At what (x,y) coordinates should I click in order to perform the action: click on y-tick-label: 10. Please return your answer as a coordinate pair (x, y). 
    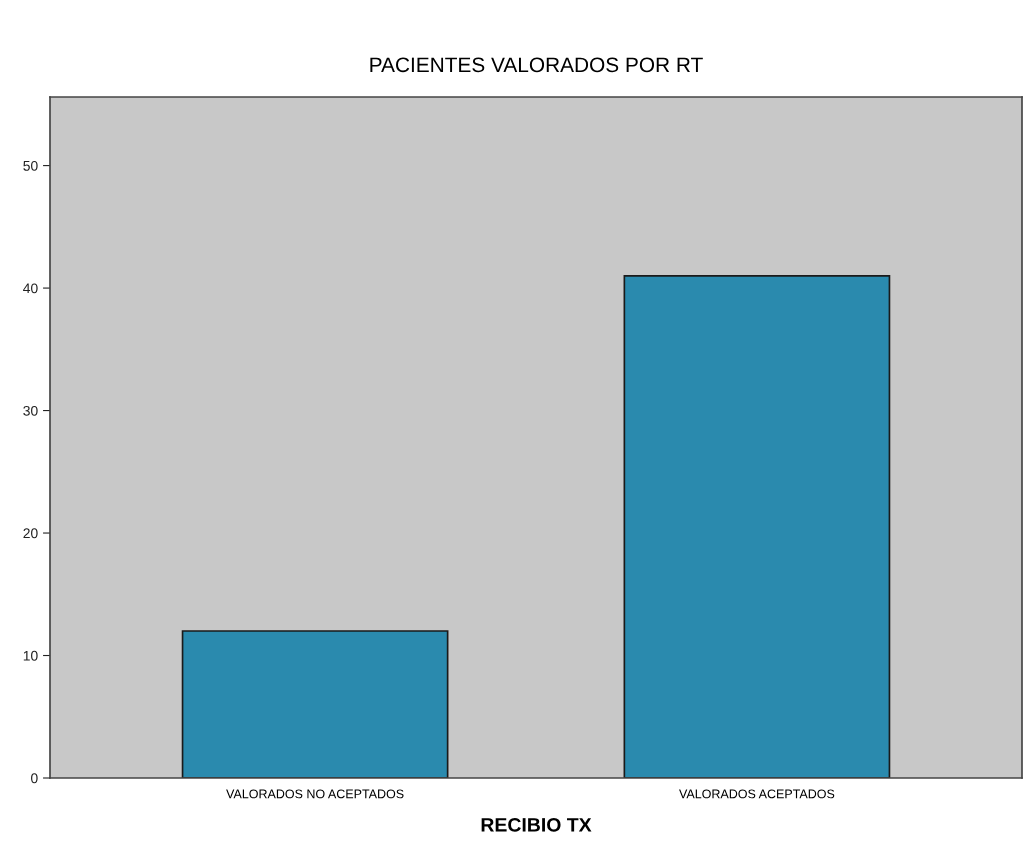
    Looking at the image, I should click on (30, 655).